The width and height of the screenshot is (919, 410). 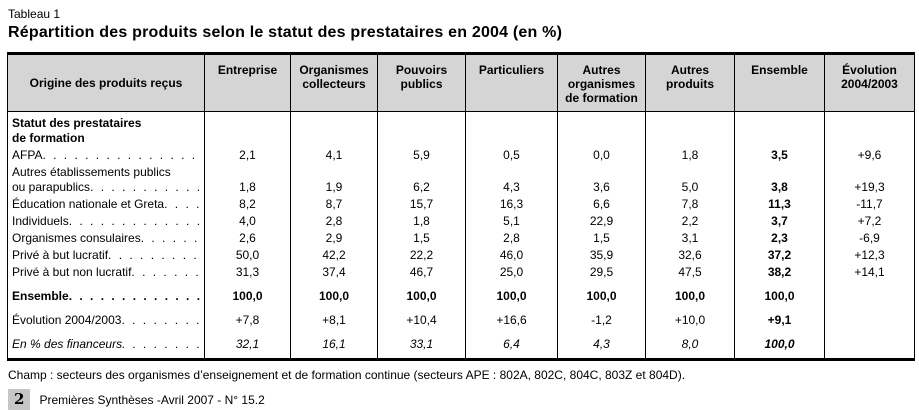 What do you see at coordinates (334, 155) in the screenshot?
I see `value-cell: 4,1` at bounding box center [334, 155].